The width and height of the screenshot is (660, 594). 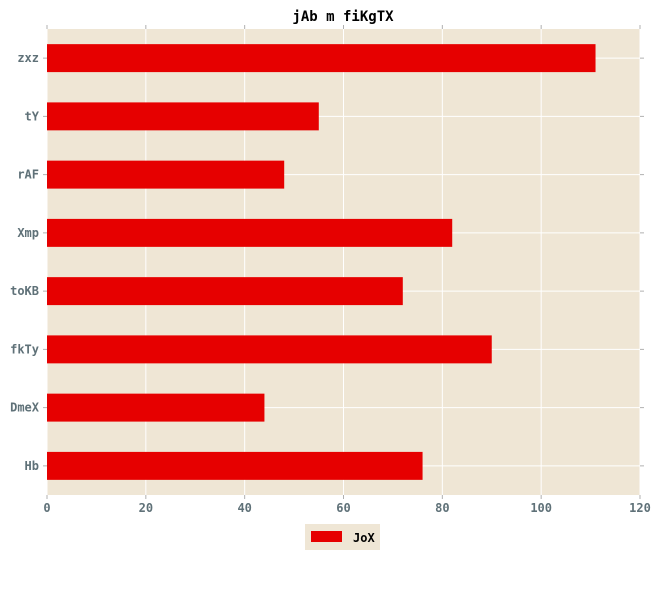 I want to click on x-tick-label: 100, so click(x=541, y=508).